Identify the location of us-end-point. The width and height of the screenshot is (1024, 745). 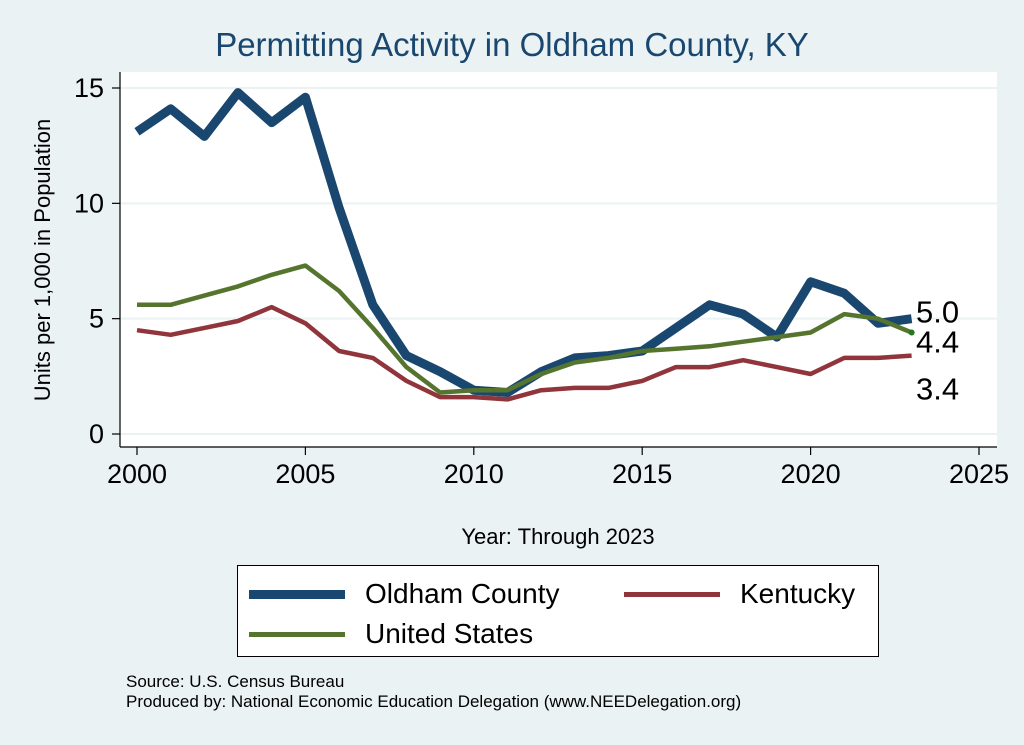
(911, 332).